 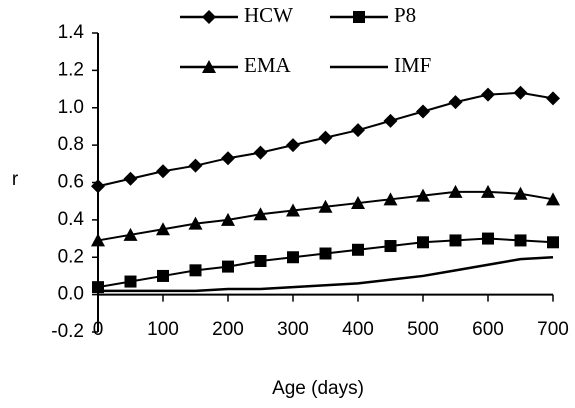 What do you see at coordinates (488, 329) in the screenshot?
I see `x-tick-label: 600` at bounding box center [488, 329].